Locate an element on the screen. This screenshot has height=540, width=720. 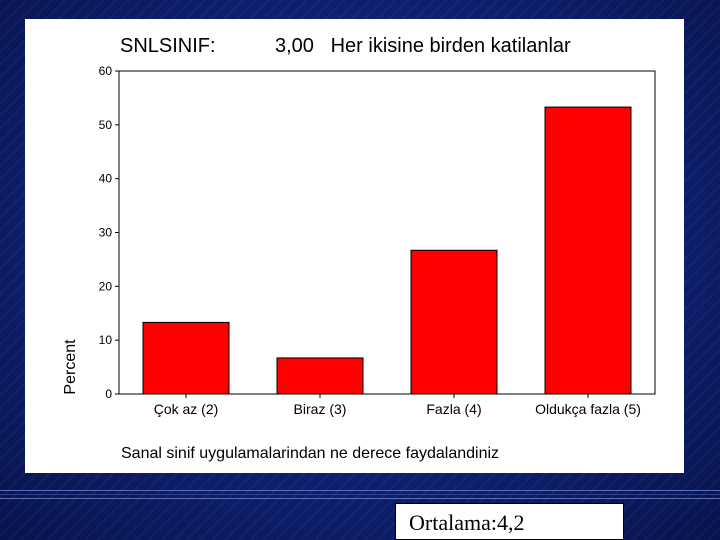
x-tick-label: Fazla (4) is located at coordinates (453, 409).